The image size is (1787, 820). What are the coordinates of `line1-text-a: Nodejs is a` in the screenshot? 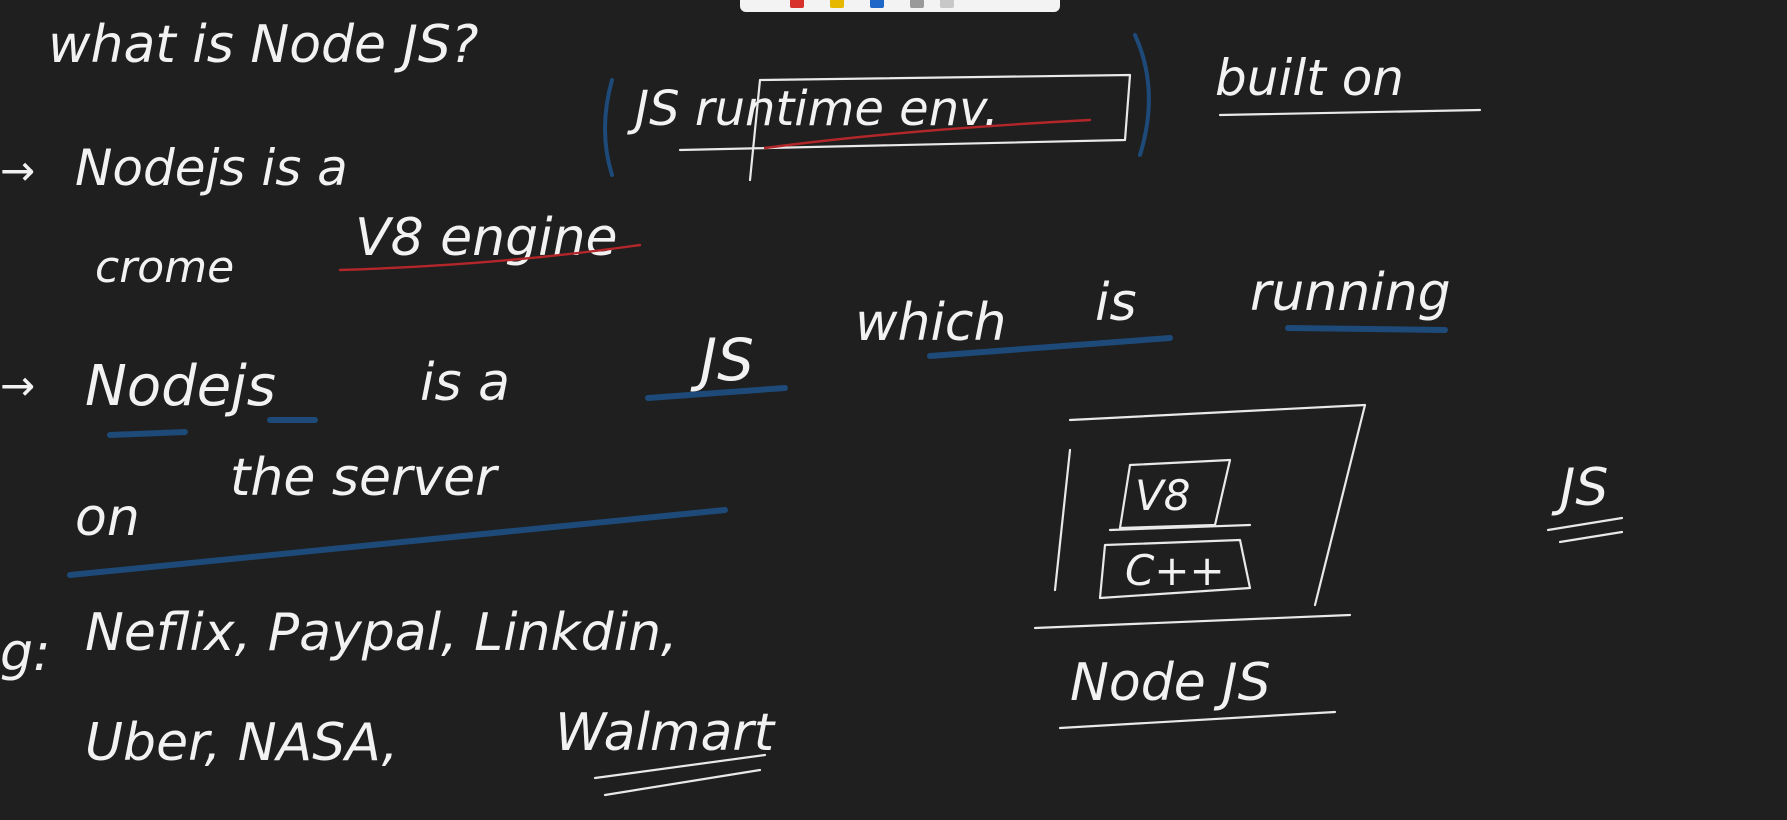 It's located at (211, 168).